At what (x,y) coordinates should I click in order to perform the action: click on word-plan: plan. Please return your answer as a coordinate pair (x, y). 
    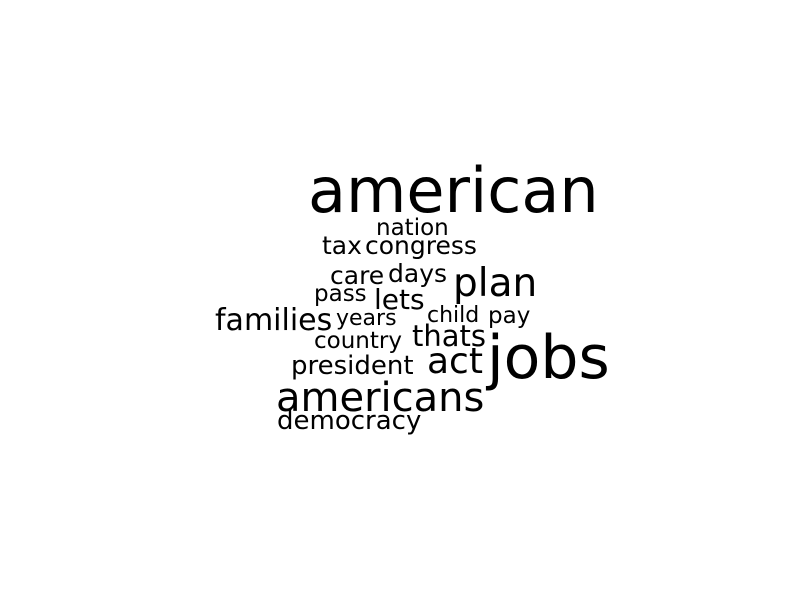
    Looking at the image, I should click on (495, 283).